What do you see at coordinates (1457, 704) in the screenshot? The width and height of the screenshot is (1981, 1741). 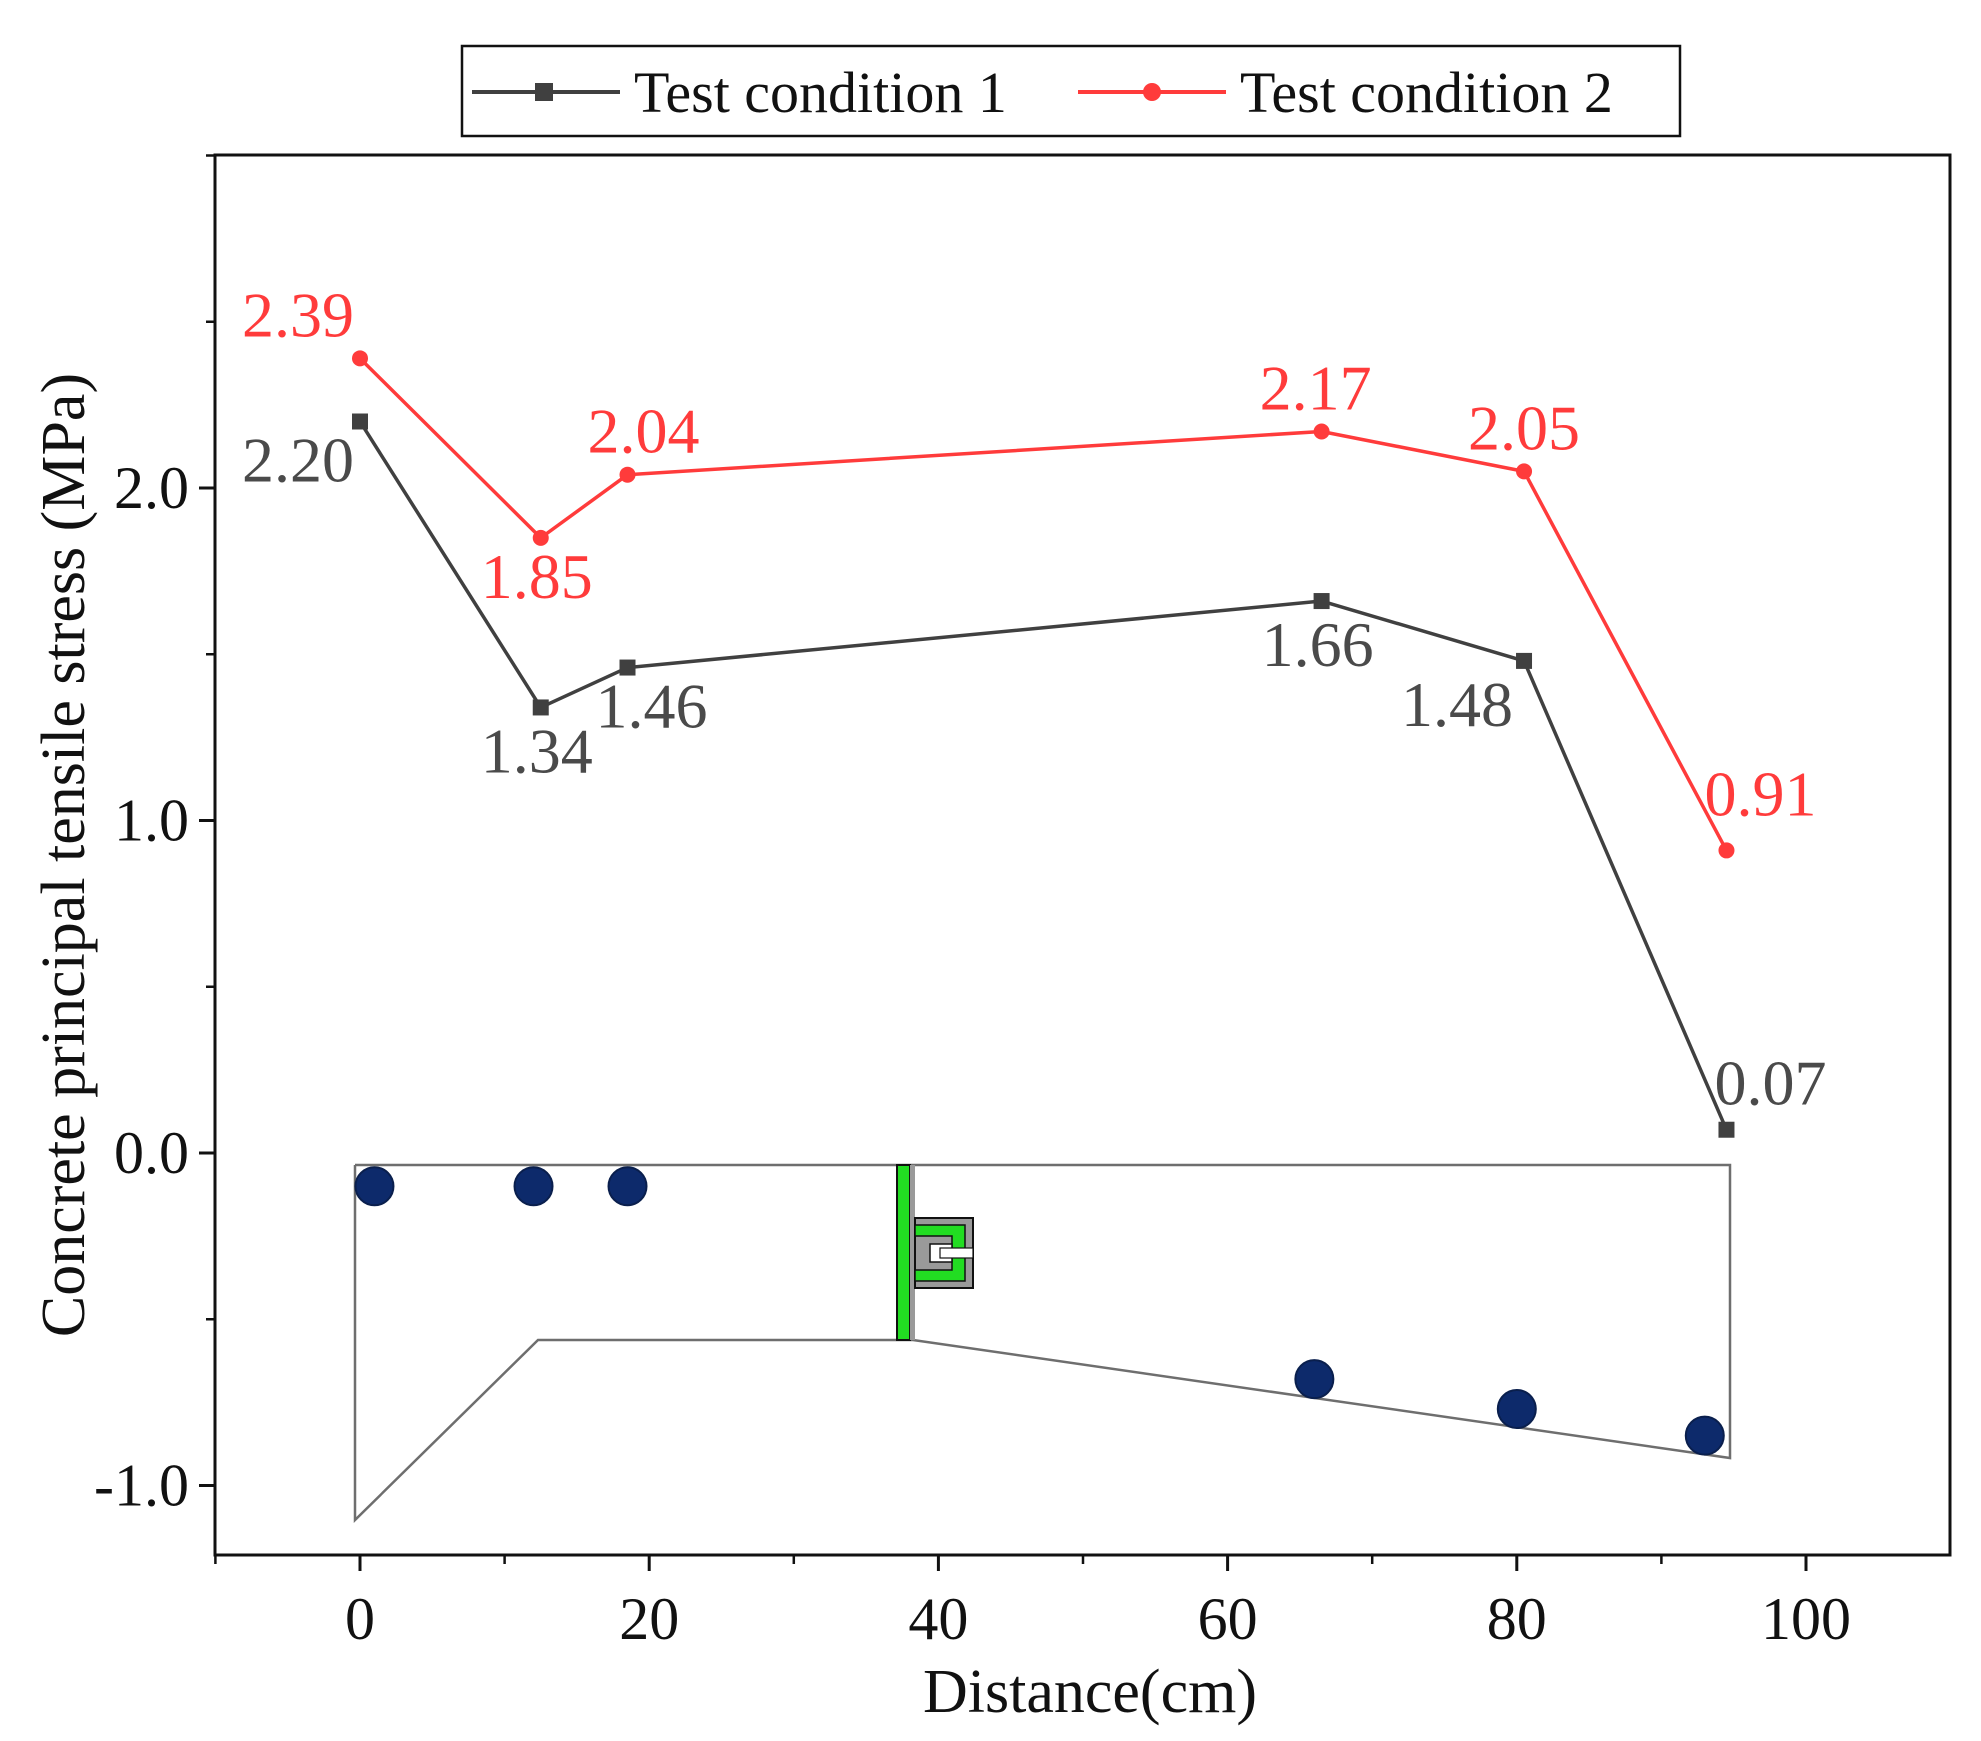 I see `data-label-series-1: 1.48` at bounding box center [1457, 704].